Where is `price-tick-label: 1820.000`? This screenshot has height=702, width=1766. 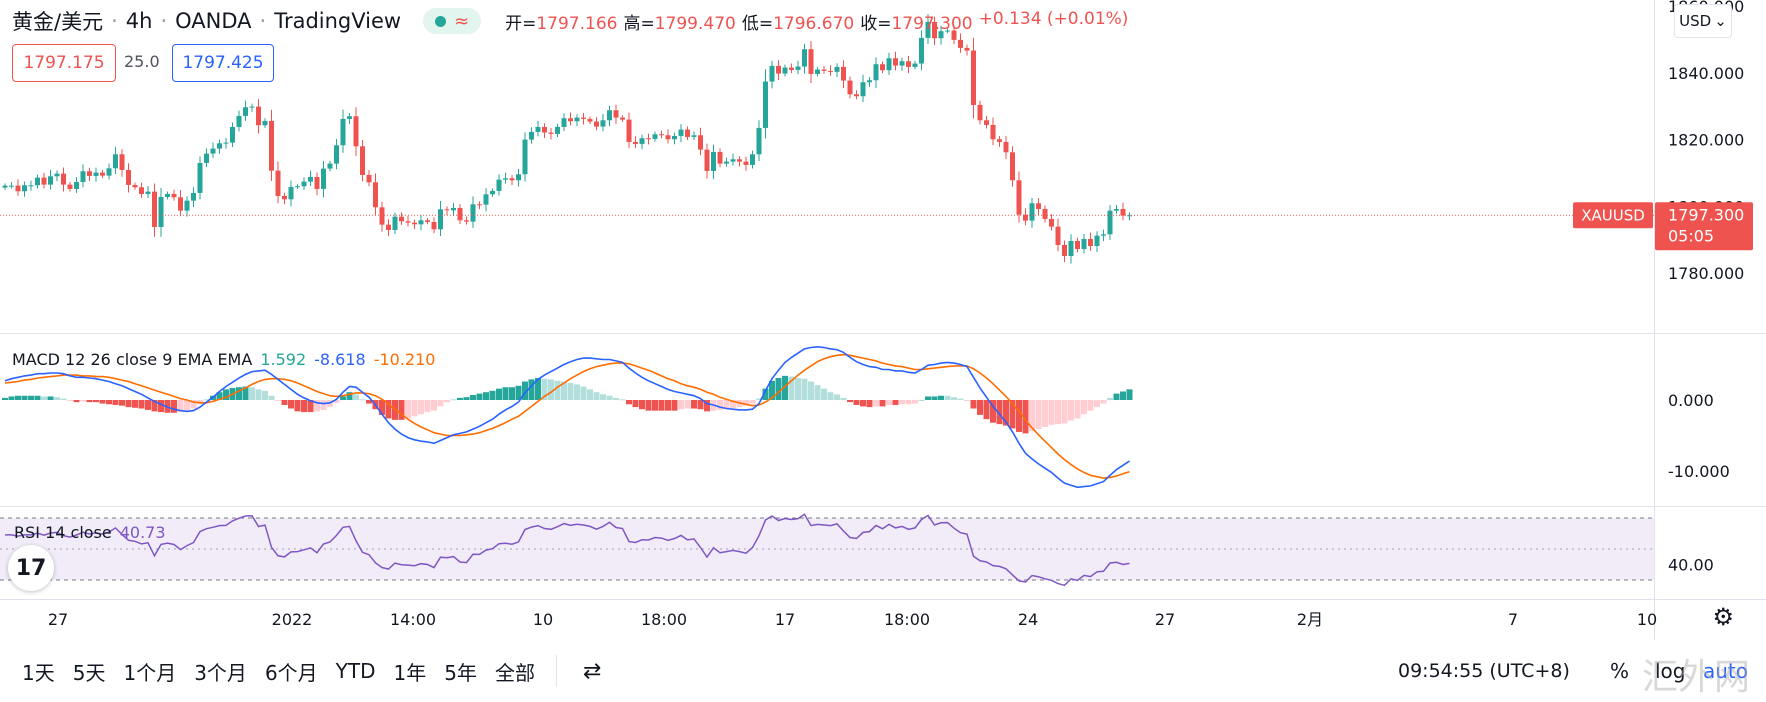
price-tick-label: 1820.000 is located at coordinates (1706, 140).